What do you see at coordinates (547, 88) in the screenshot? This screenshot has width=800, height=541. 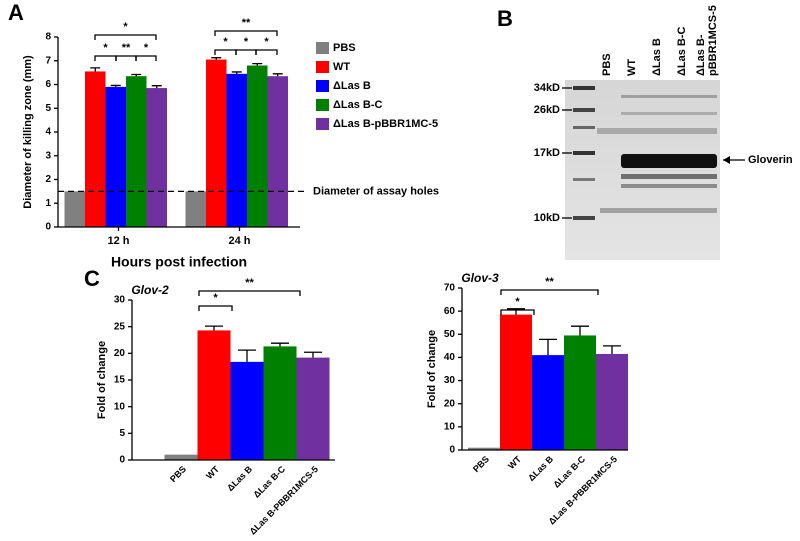 I see `marker-label: 34kD` at bounding box center [547, 88].